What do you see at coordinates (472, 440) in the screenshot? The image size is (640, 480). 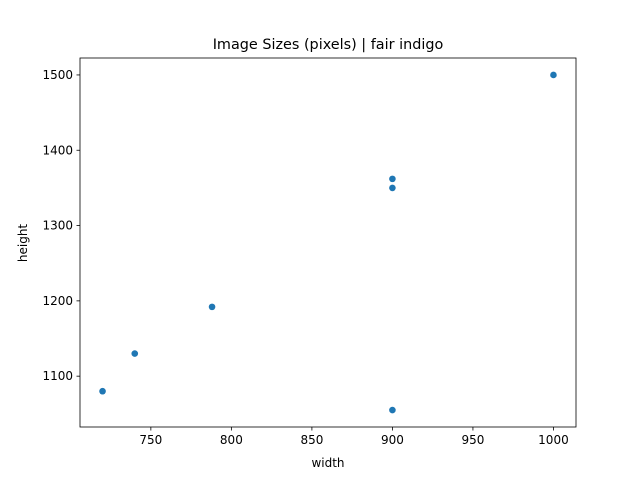 I see `x-tick-label: 950` at bounding box center [472, 440].